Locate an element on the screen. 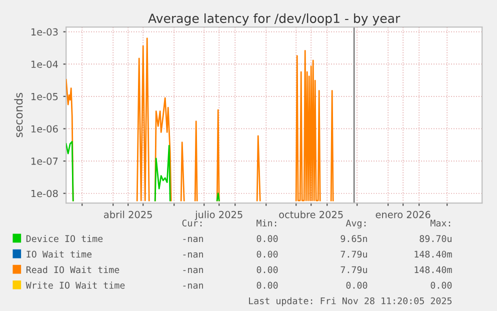 The width and height of the screenshot is (497, 311). y-tick-label: 1e-06 is located at coordinates (44, 129).